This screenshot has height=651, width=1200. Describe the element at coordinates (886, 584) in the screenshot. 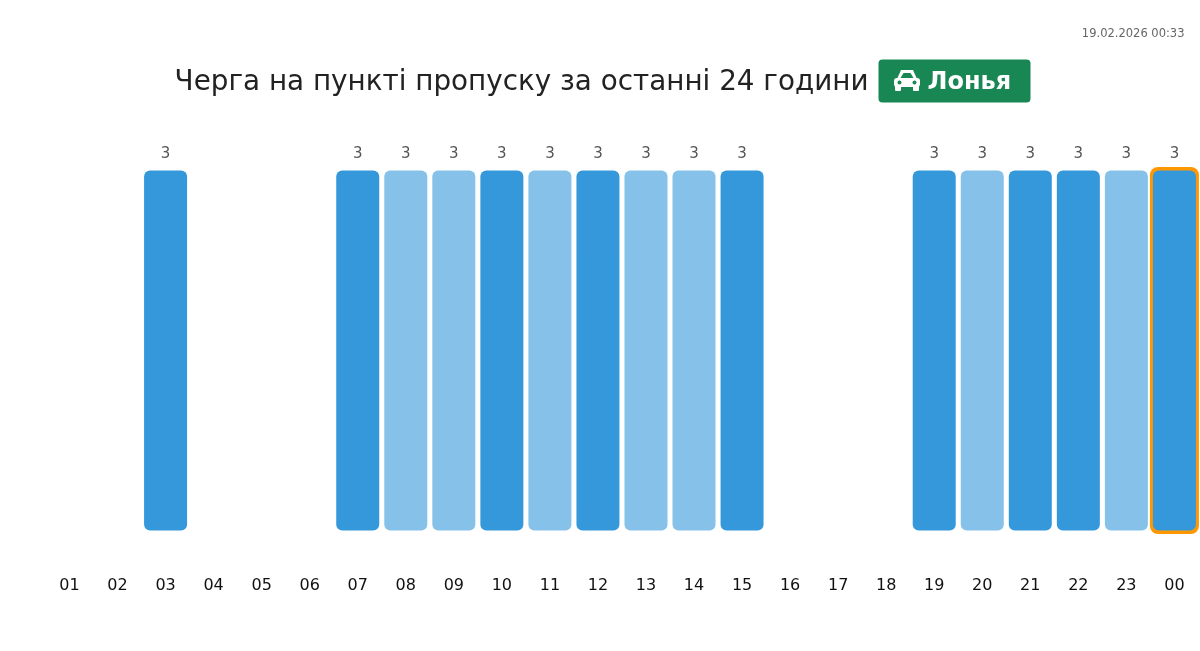

I see `x-tick-label: 18` at that location.